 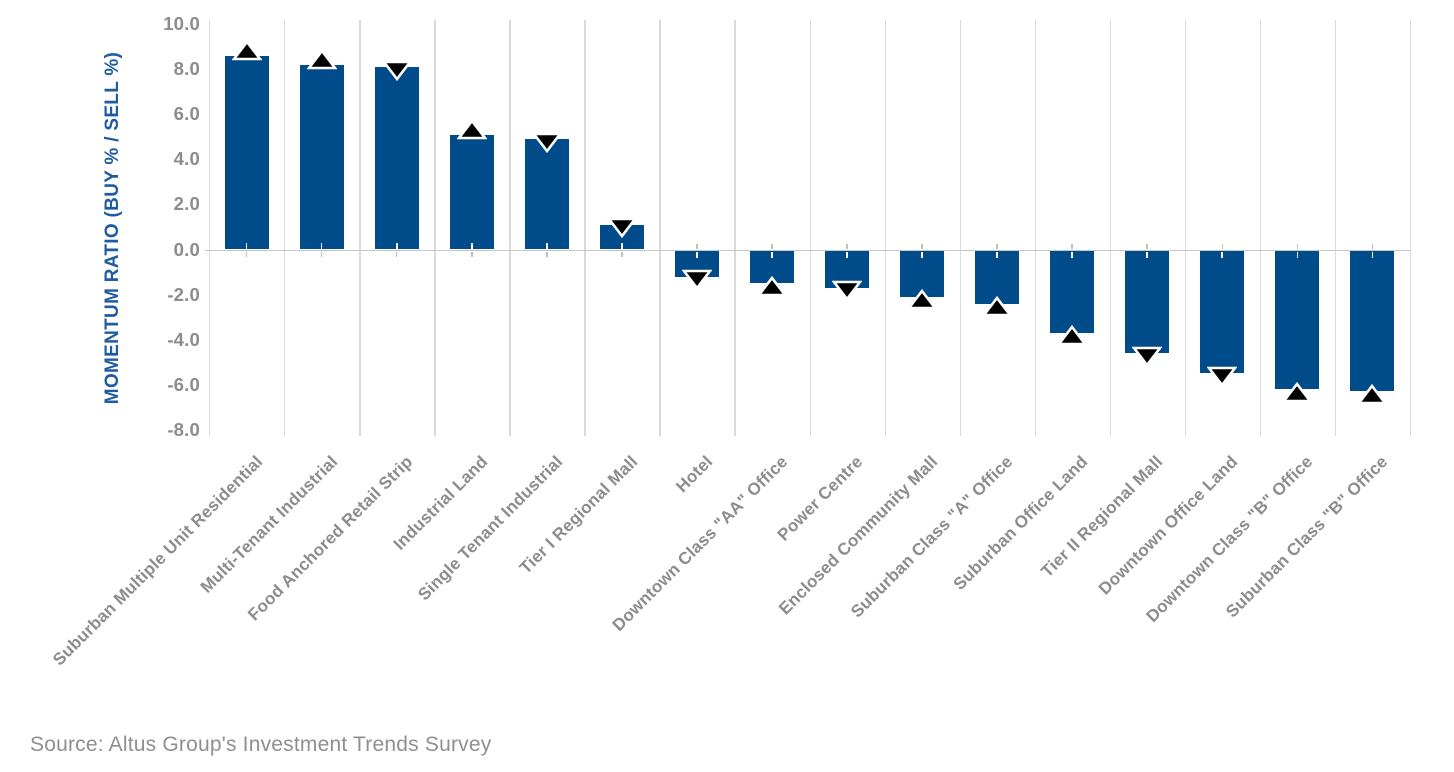 What do you see at coordinates (1072, 292) in the screenshot?
I see `bar-suburban-office-land` at bounding box center [1072, 292].